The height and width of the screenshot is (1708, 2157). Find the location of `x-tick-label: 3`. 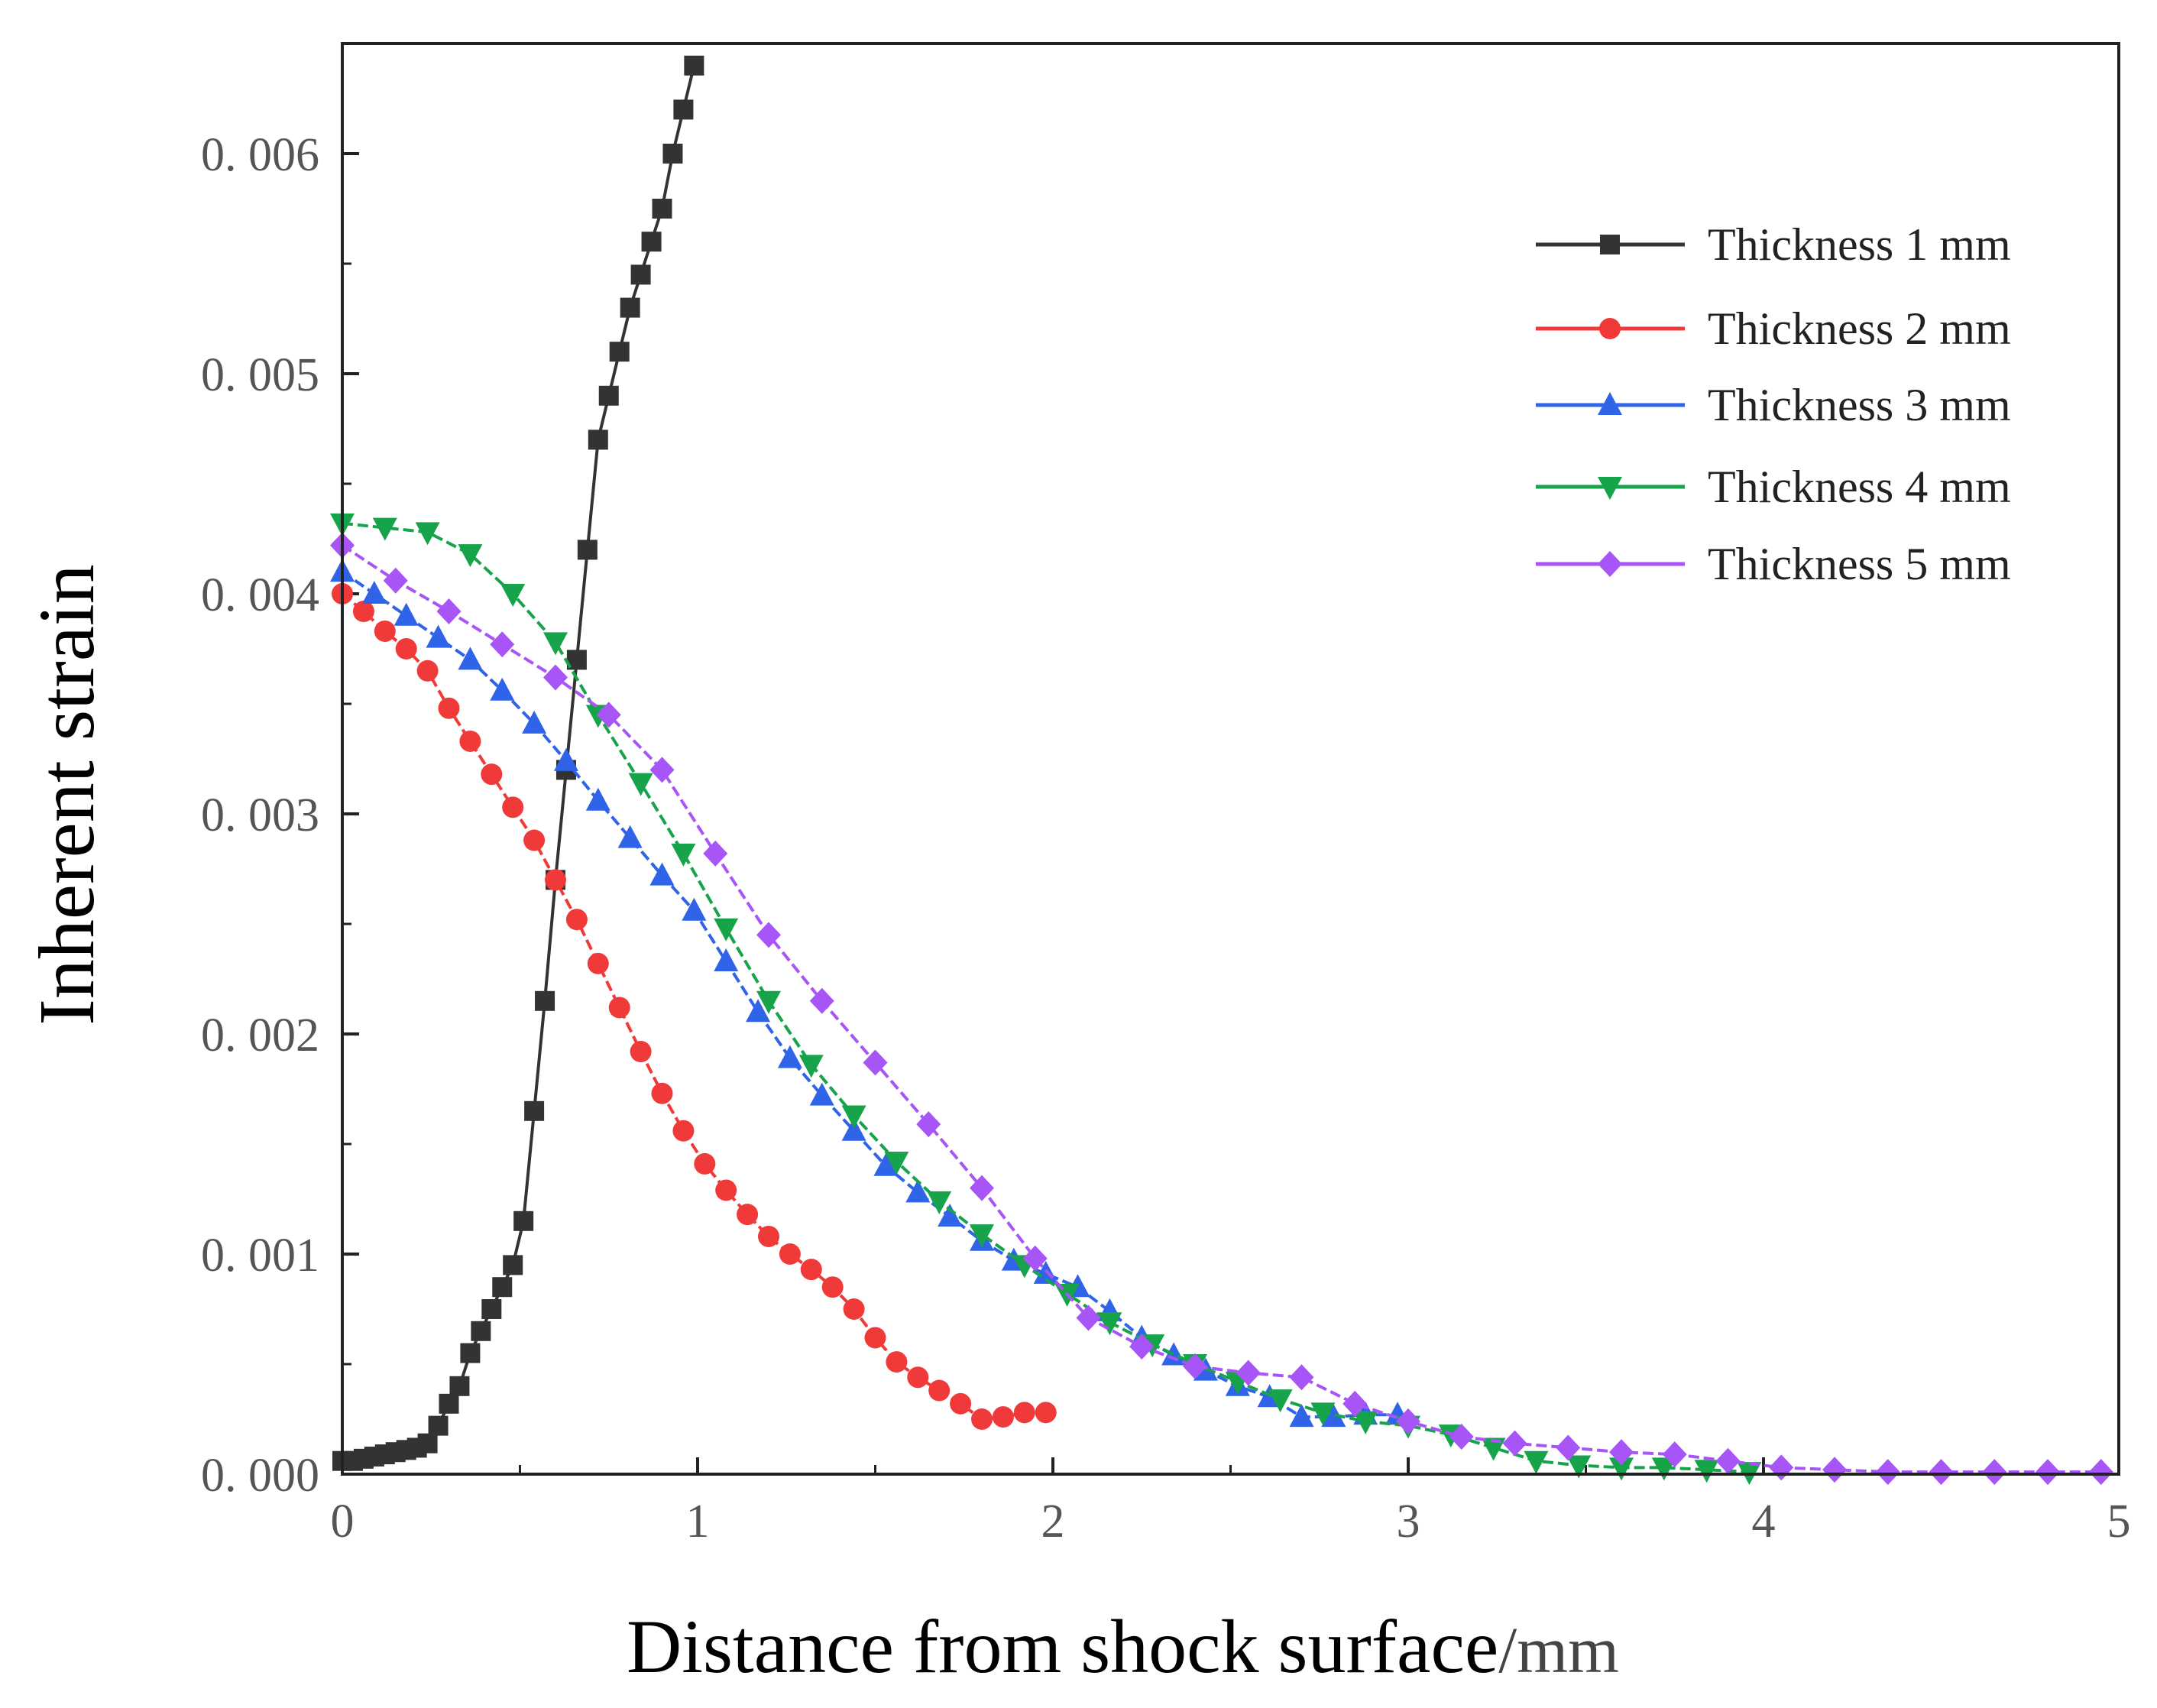

x-tick-label: 3 is located at coordinates (1408, 1522).